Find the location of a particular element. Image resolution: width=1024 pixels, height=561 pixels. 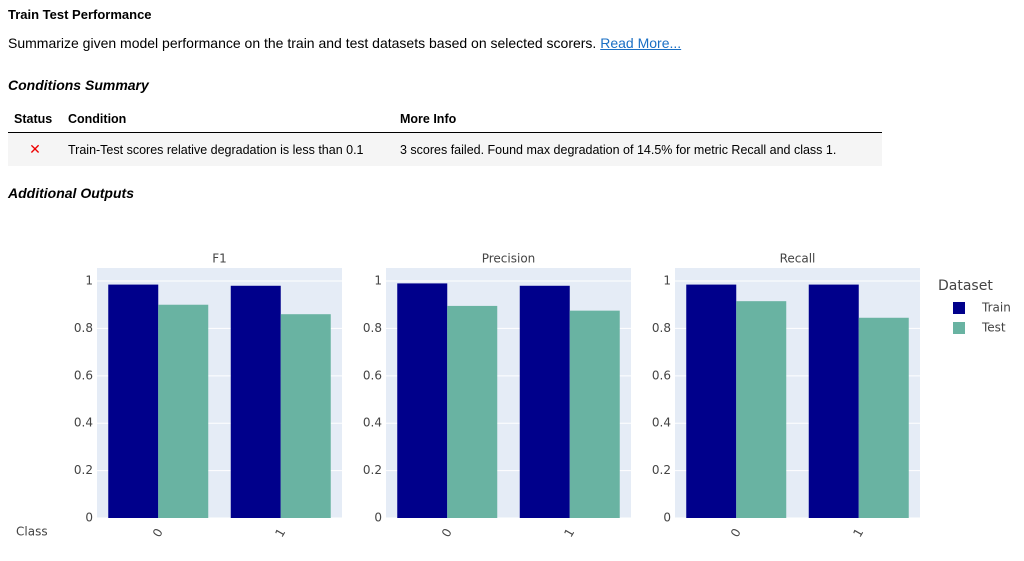

chart-title: Recall is located at coordinates (798, 259).